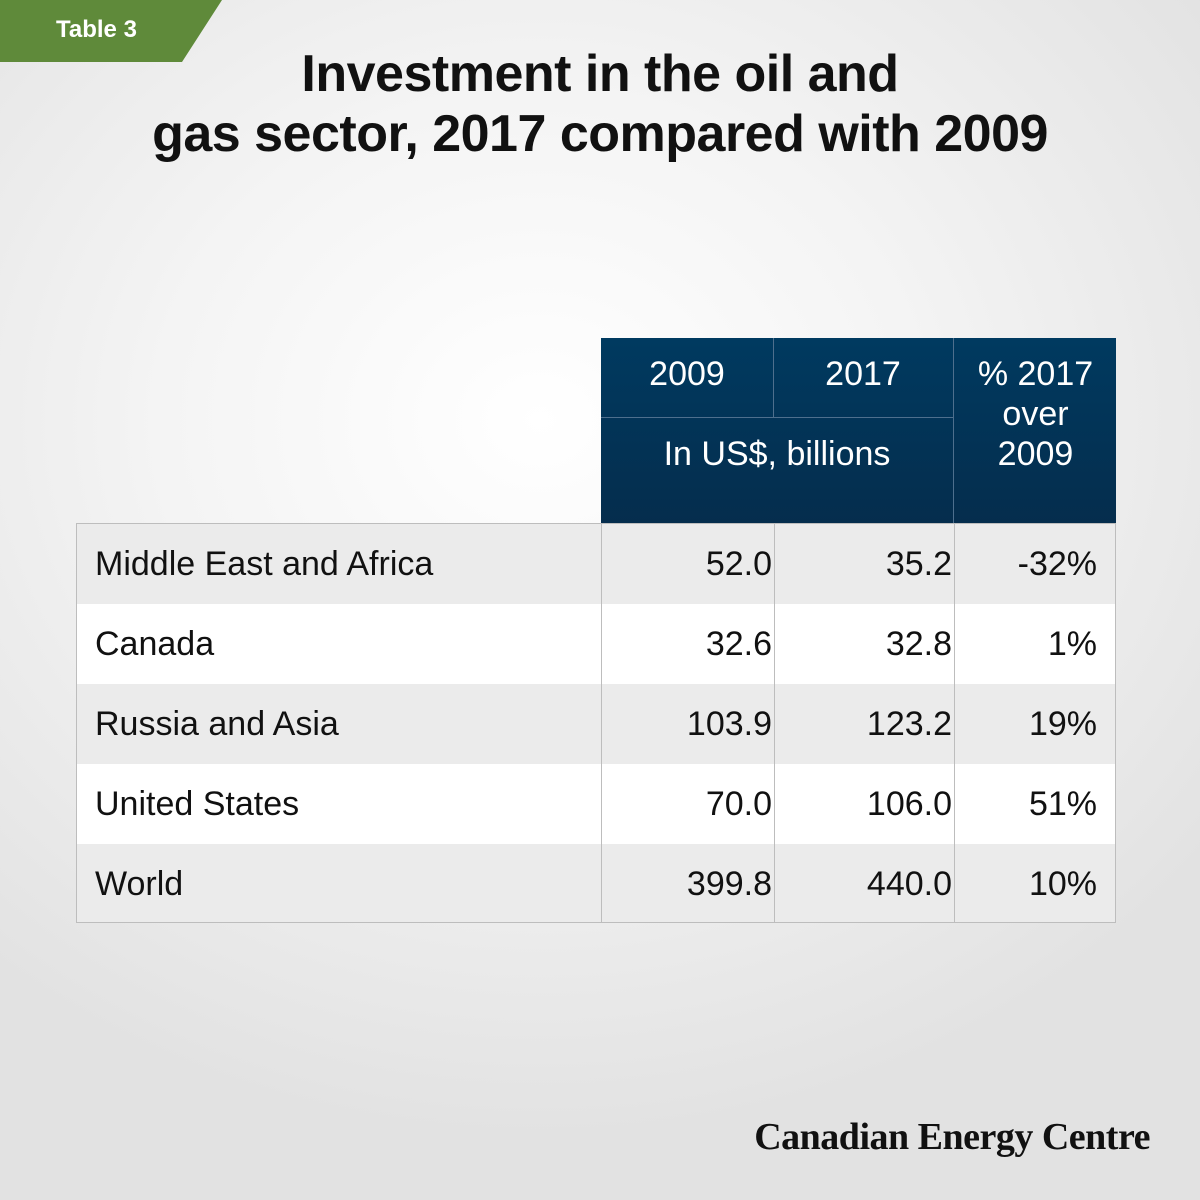 Image resolution: width=1200 pixels, height=1200 pixels. What do you see at coordinates (96, 29) in the screenshot?
I see `table-tag-label: Table 3` at bounding box center [96, 29].